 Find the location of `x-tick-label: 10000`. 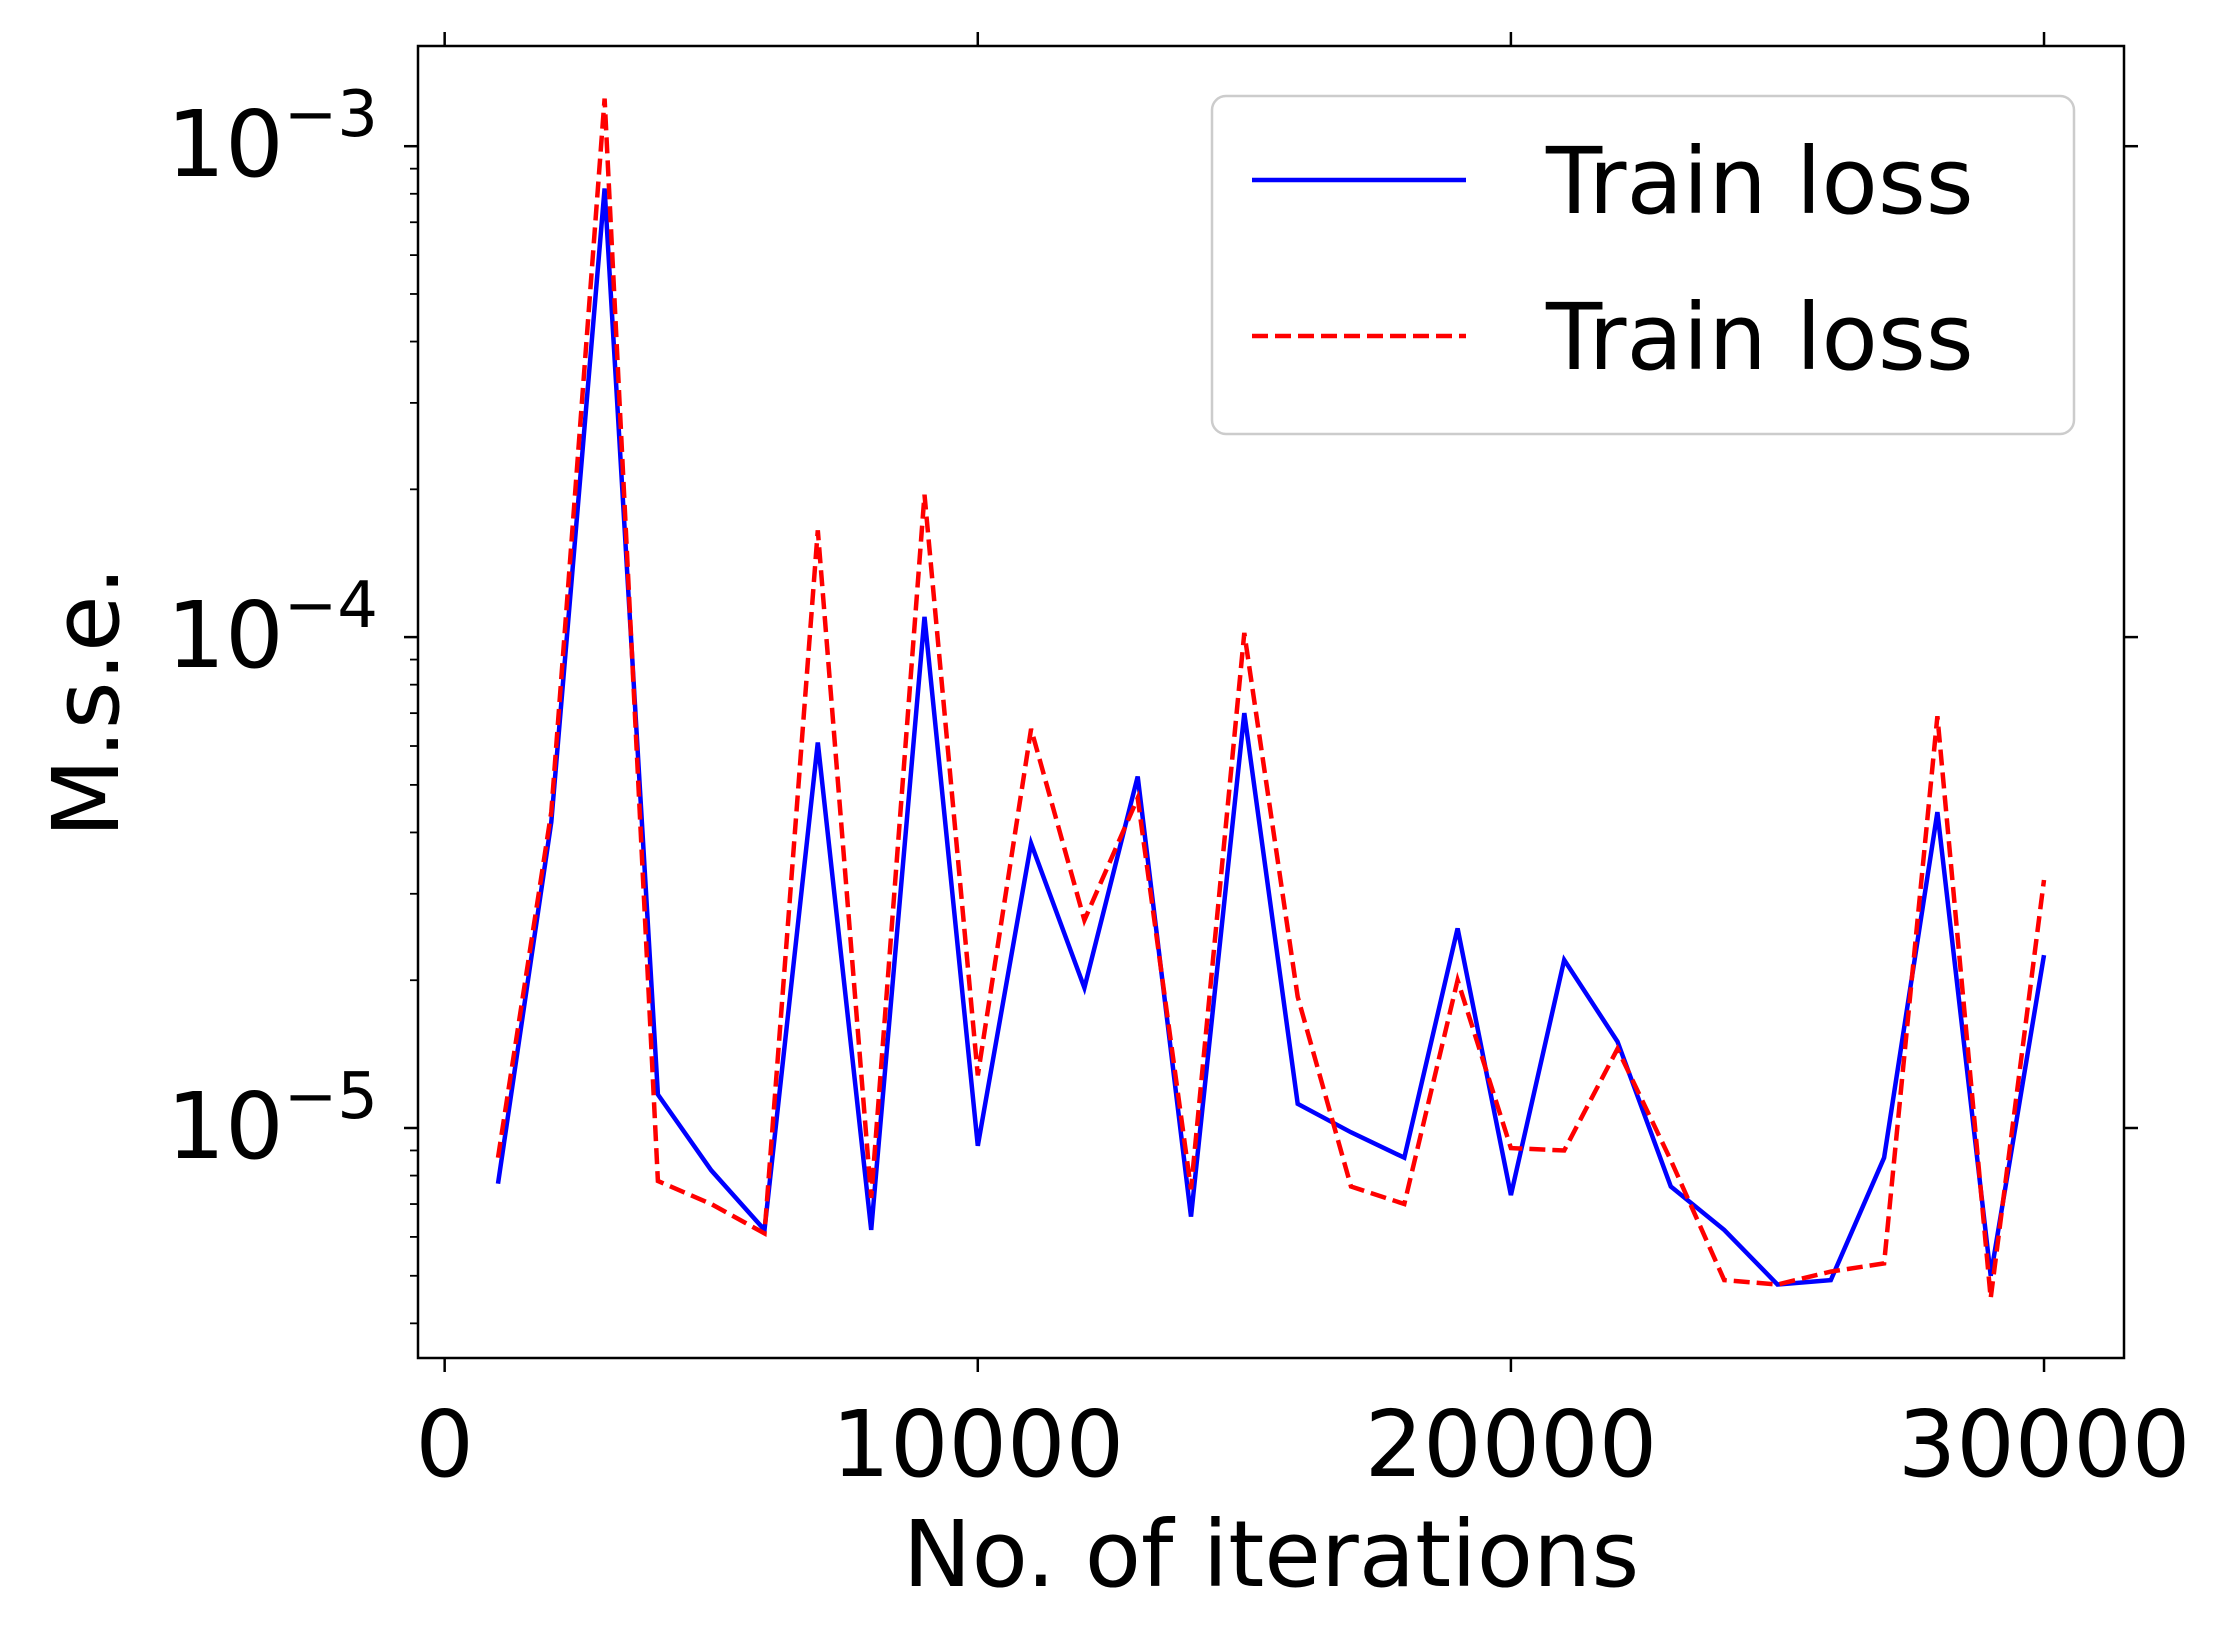

x-tick-label: 10000 is located at coordinates (977, 1444).